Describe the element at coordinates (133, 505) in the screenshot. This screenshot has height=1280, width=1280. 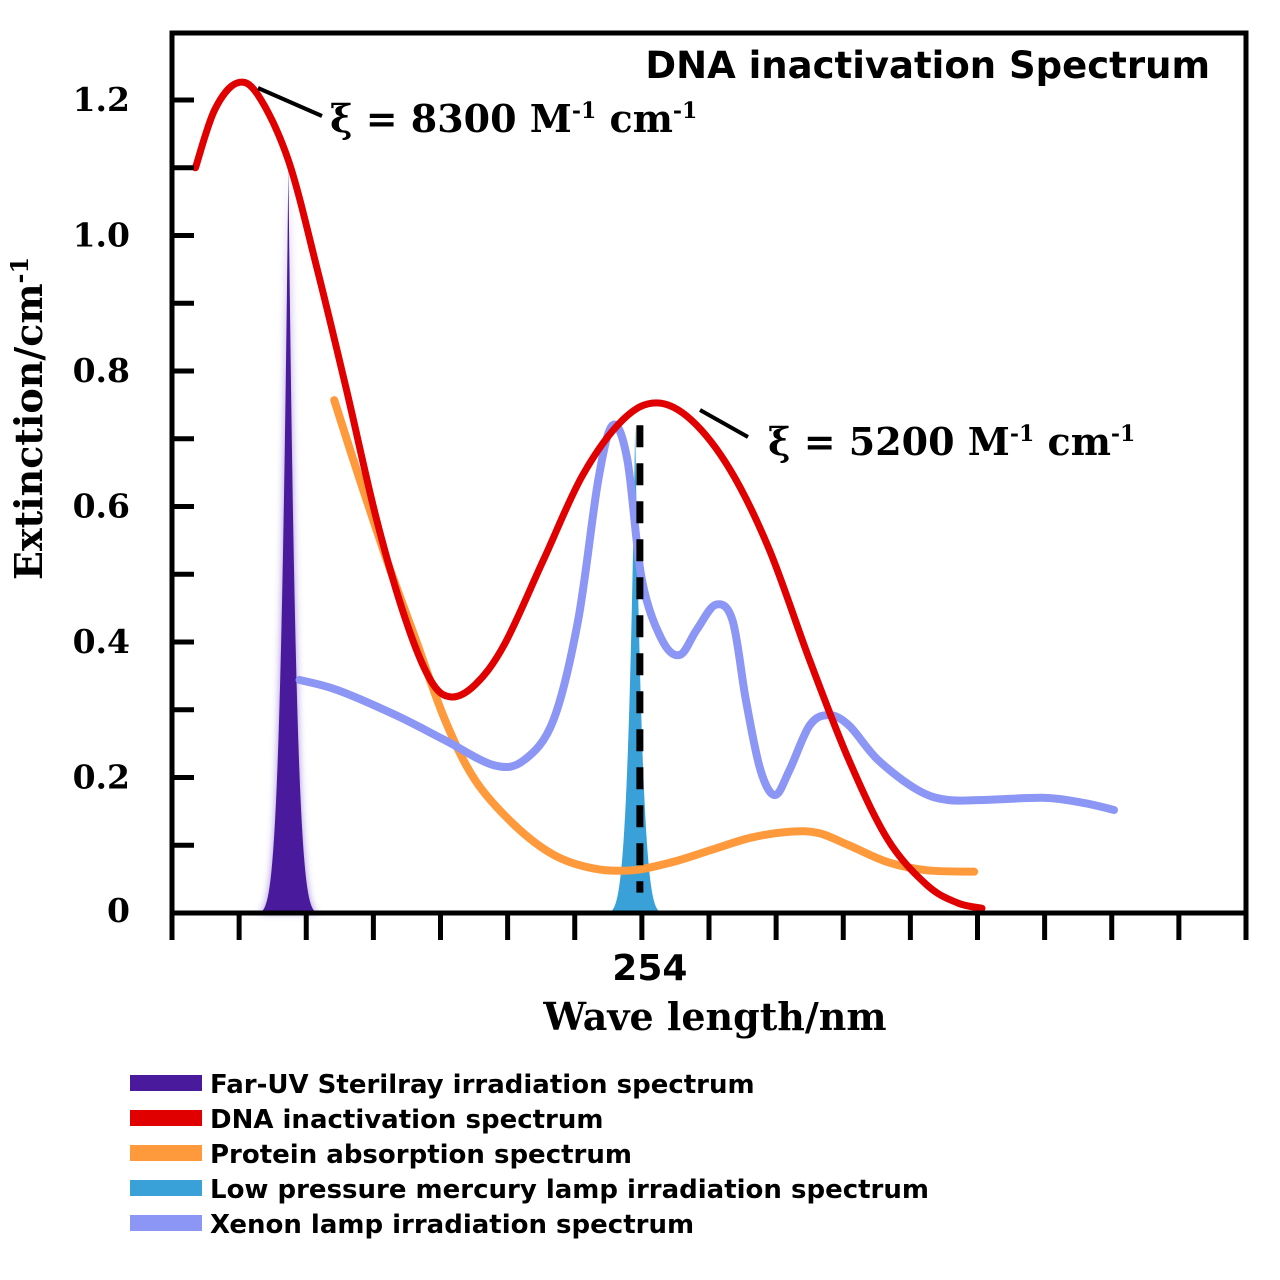
I see `y-axis-ticks: 0 0.2 0.4 0.6 0.8 1.0 1.2` at that location.